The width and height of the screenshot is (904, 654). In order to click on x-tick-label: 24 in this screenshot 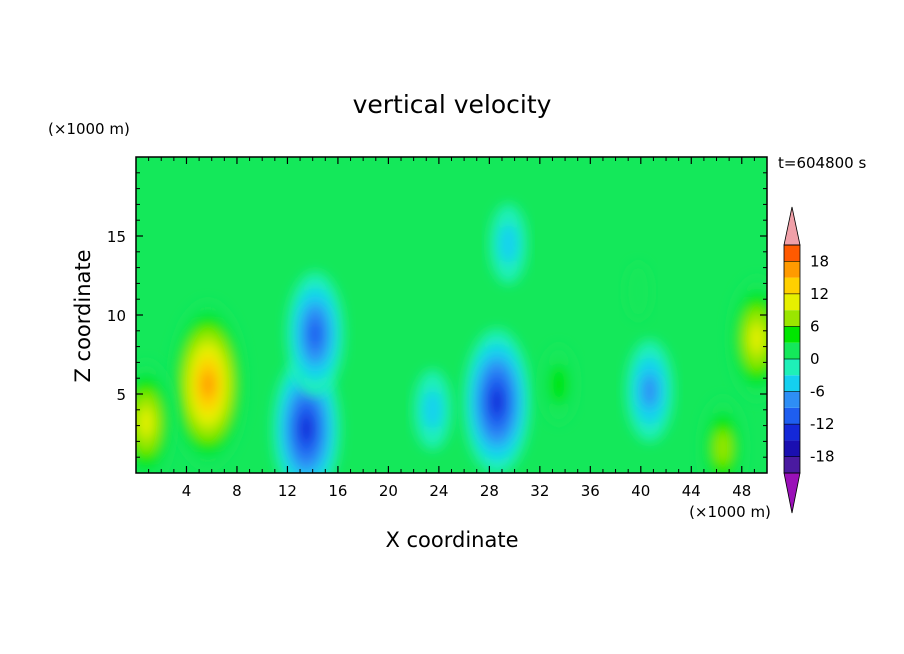, I will do `click(438, 491)`.